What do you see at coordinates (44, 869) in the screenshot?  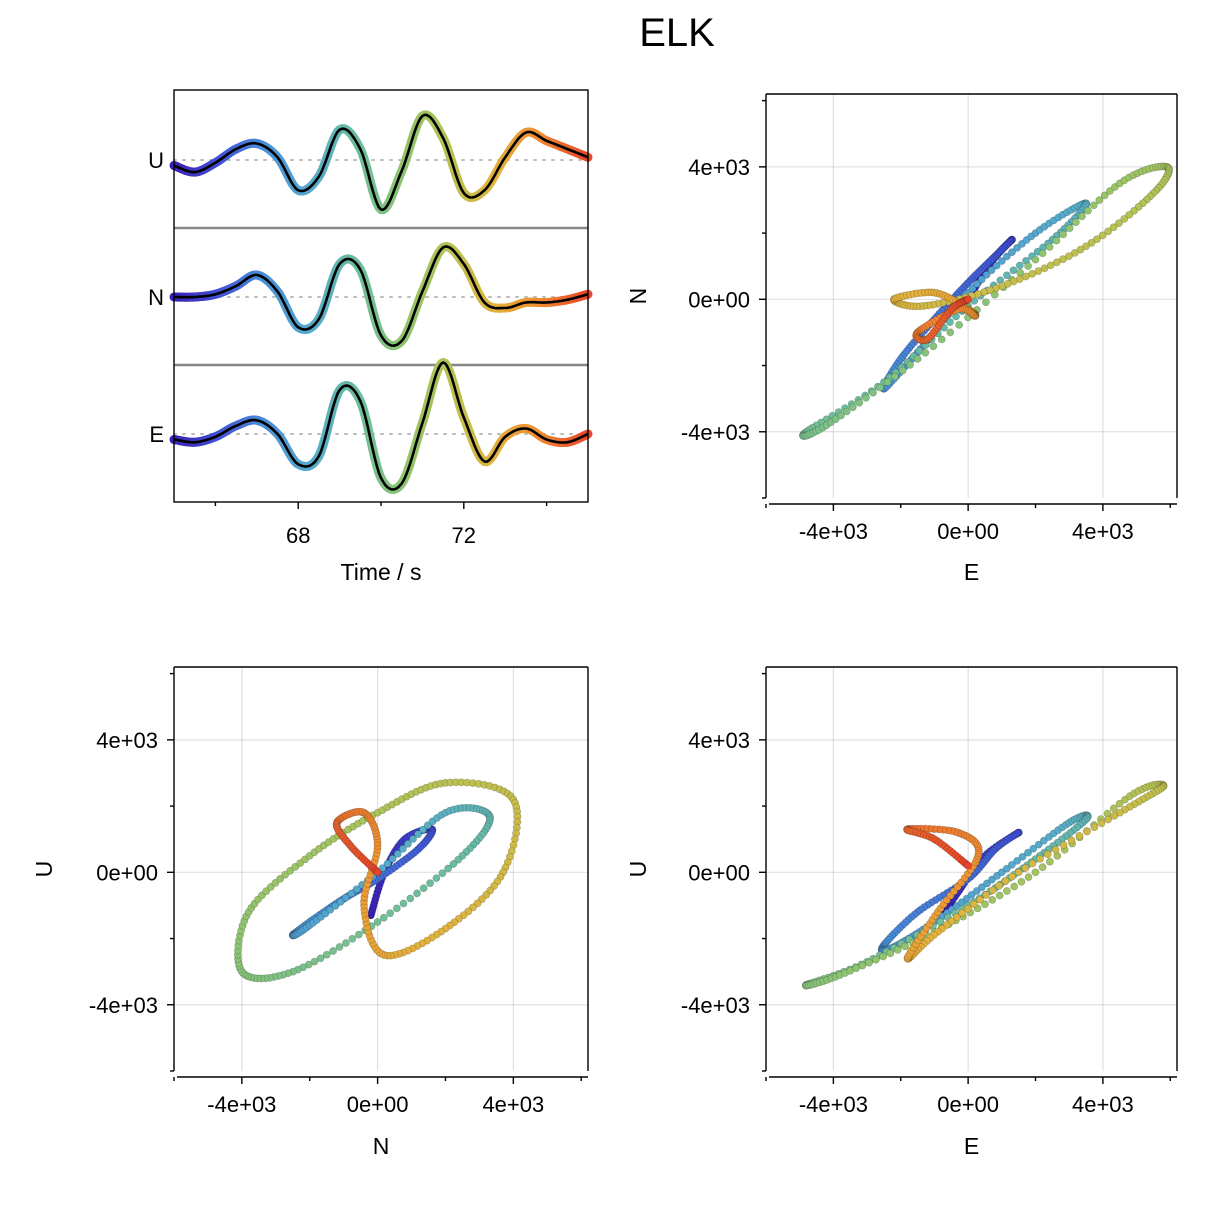 I see `y-axis-label: U` at bounding box center [44, 869].